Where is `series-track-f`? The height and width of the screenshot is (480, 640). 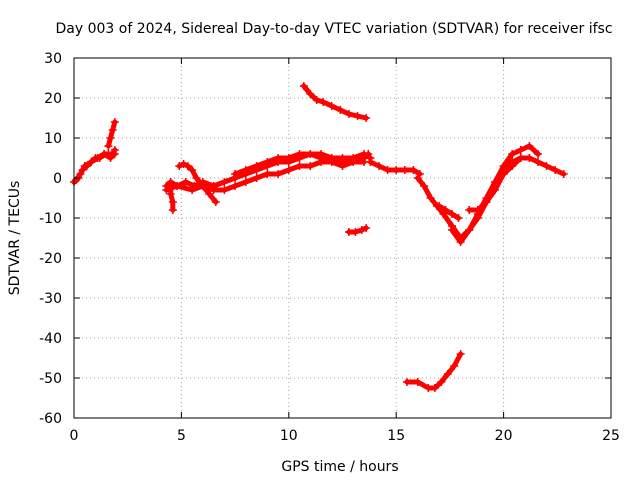
series-track-f is located at coordinates (197, 183).